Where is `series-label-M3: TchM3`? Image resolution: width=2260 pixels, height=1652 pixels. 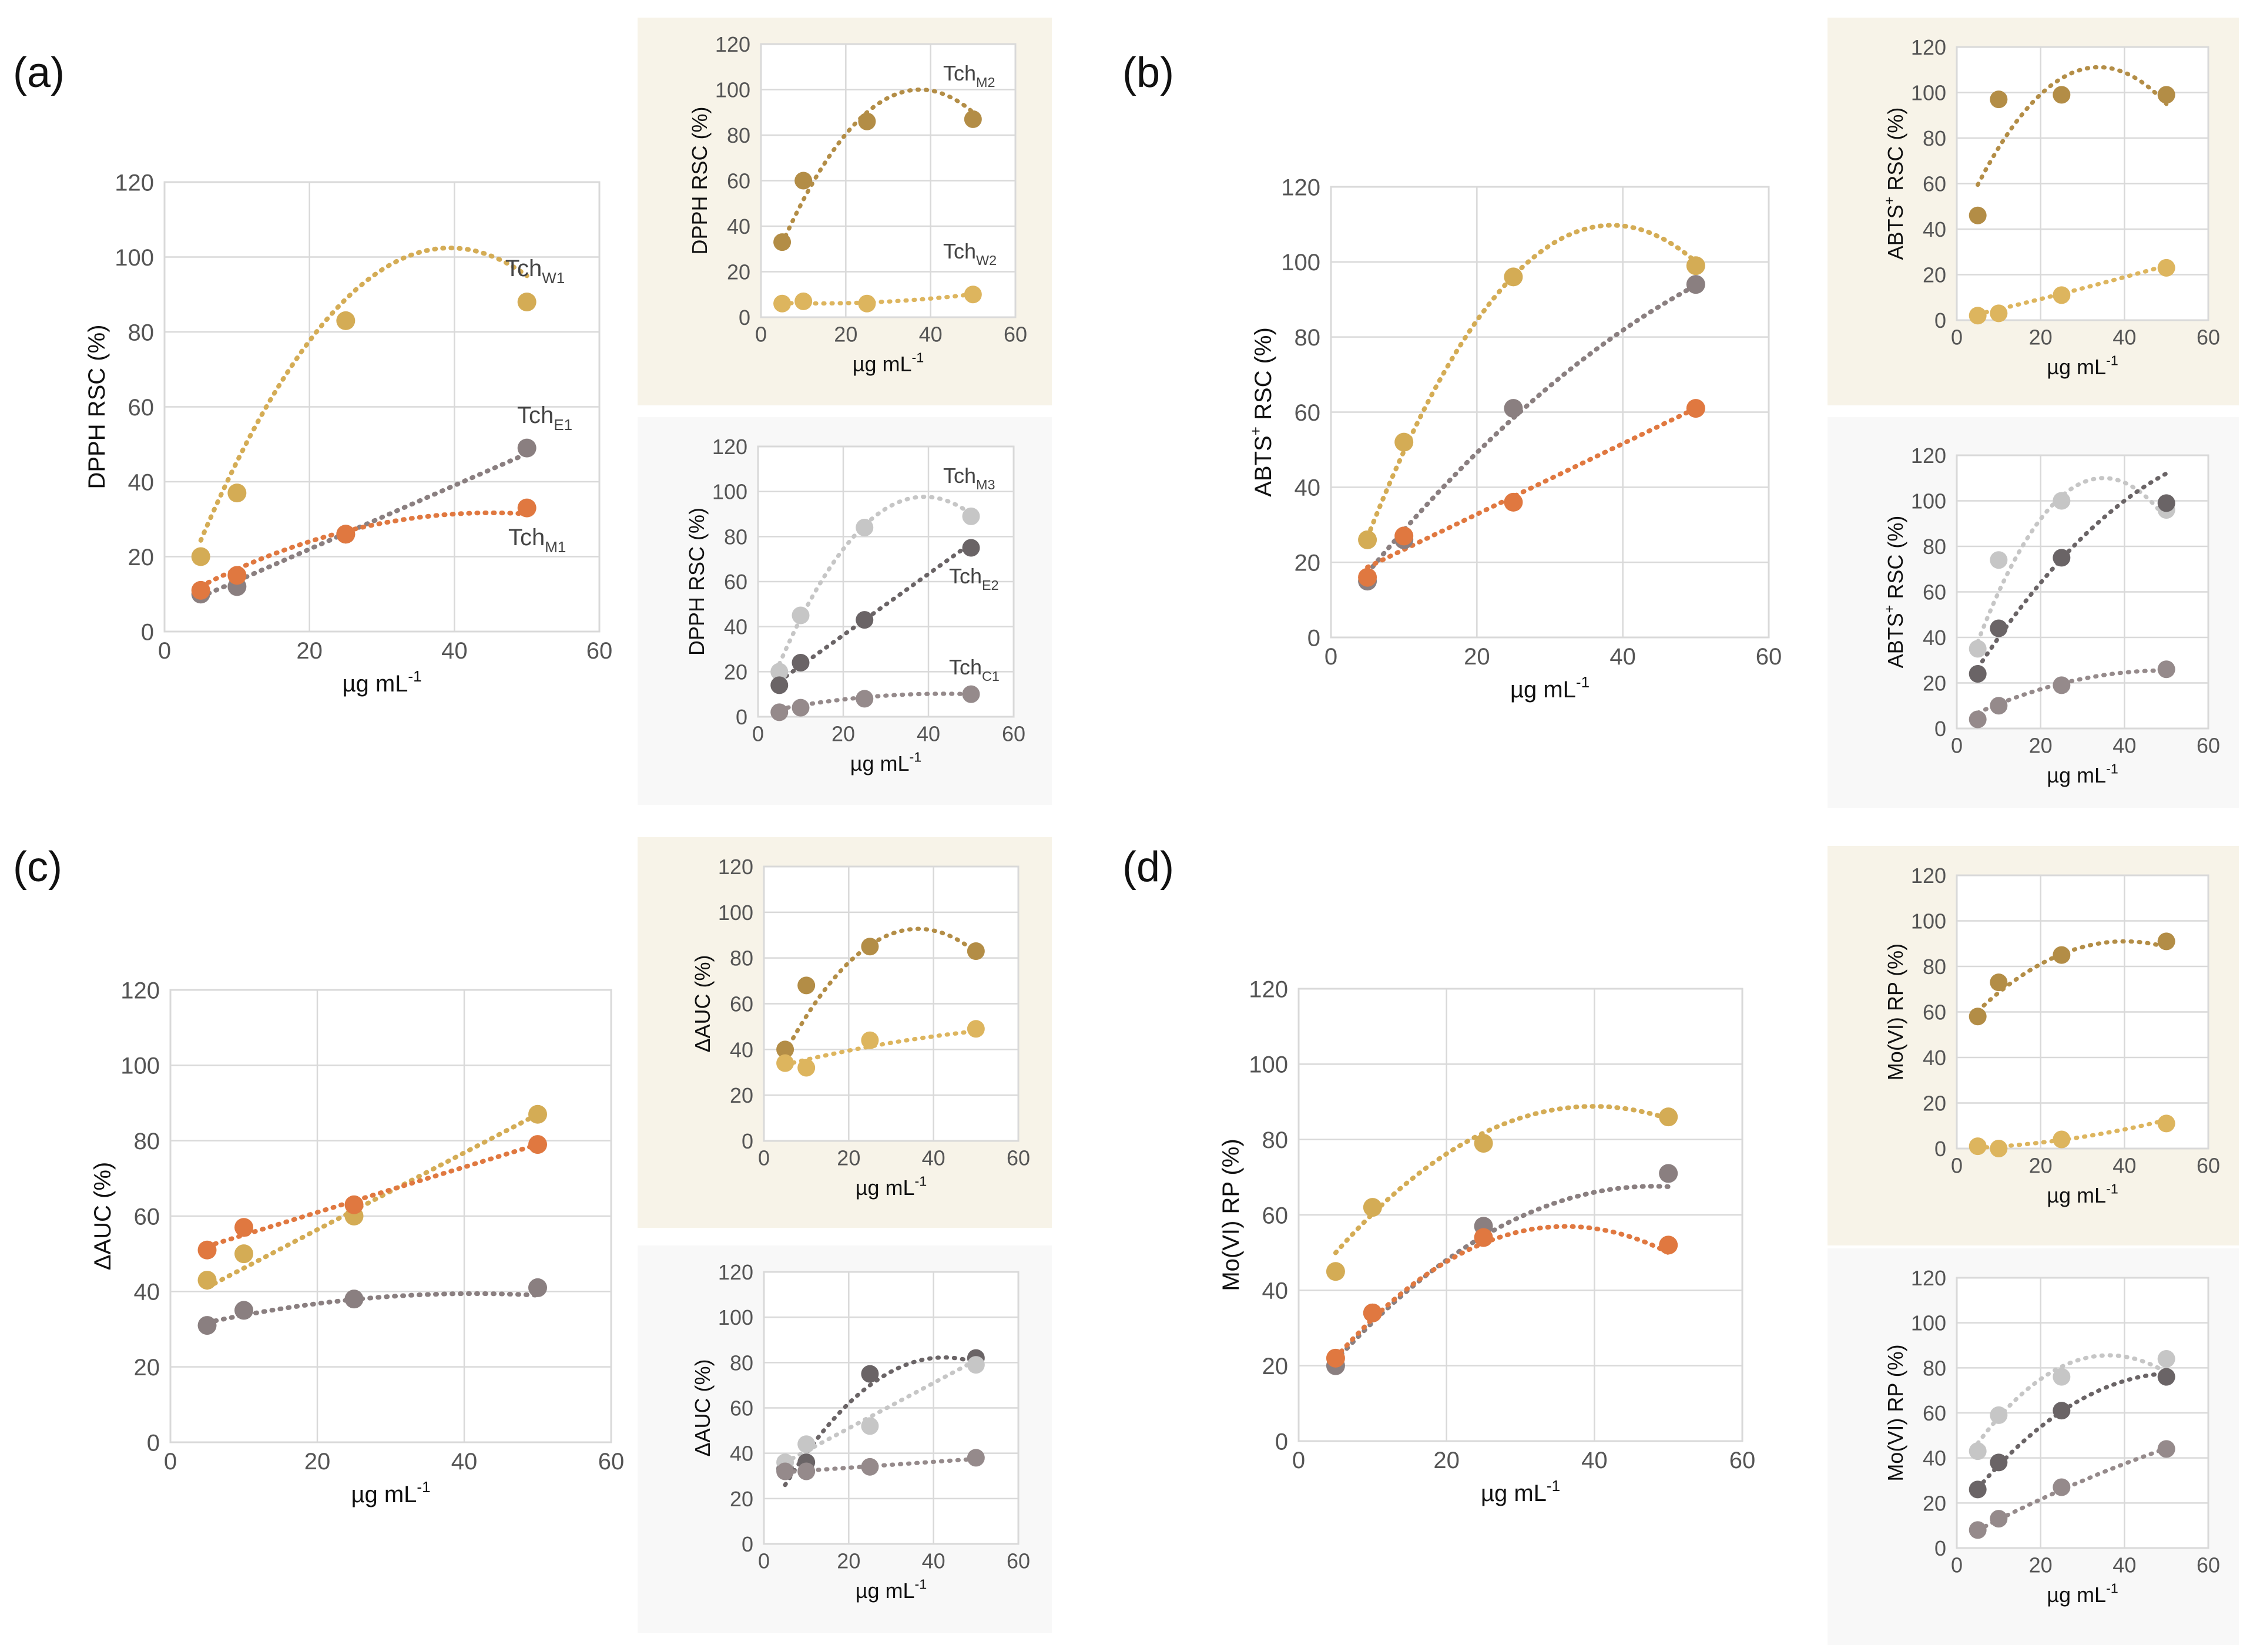
series-label-M3: TchM3 is located at coordinates (969, 478).